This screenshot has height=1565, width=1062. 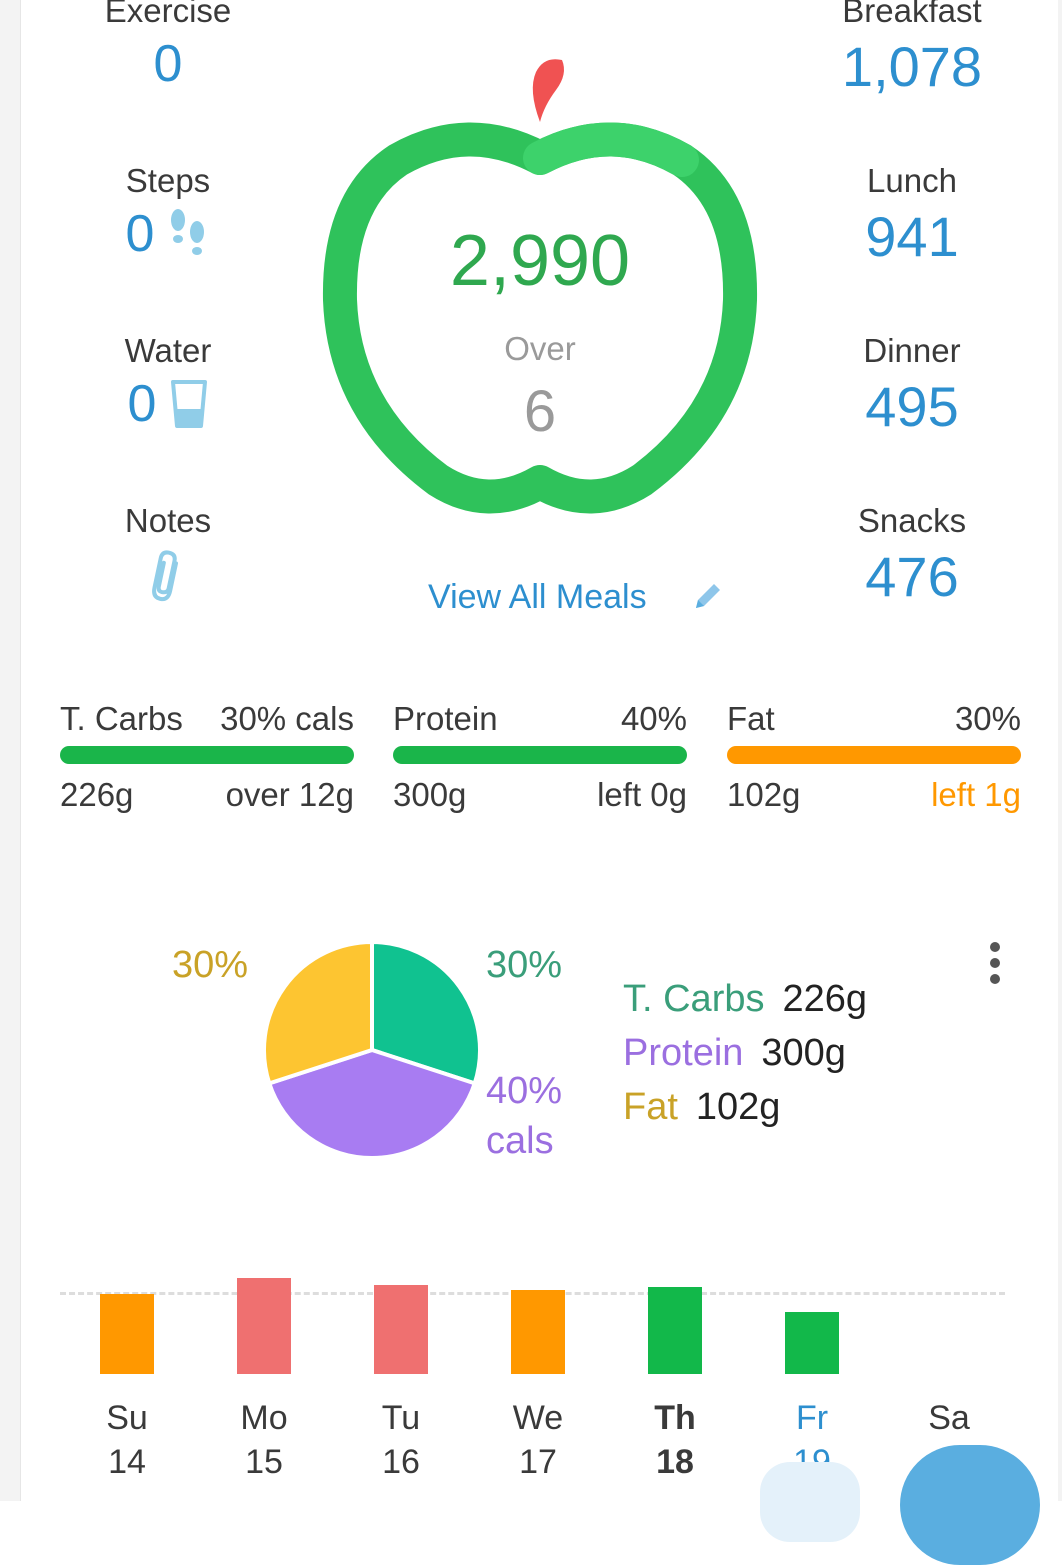 I want to click on calorie-apple-ring, so click(x=540, y=290).